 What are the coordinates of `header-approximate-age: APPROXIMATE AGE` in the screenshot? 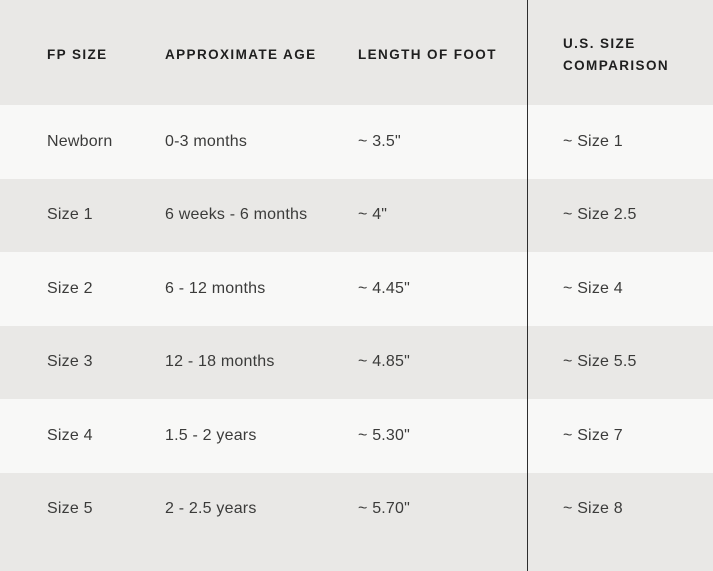 It's located at (241, 54).